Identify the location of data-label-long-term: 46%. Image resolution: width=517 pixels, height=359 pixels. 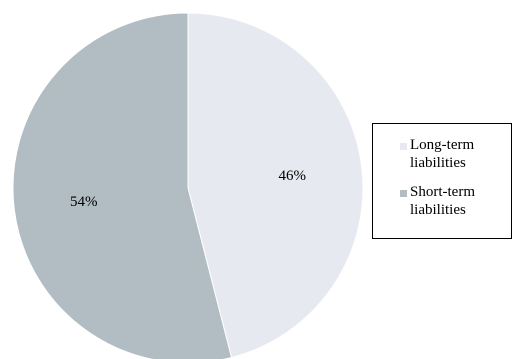
(292, 176).